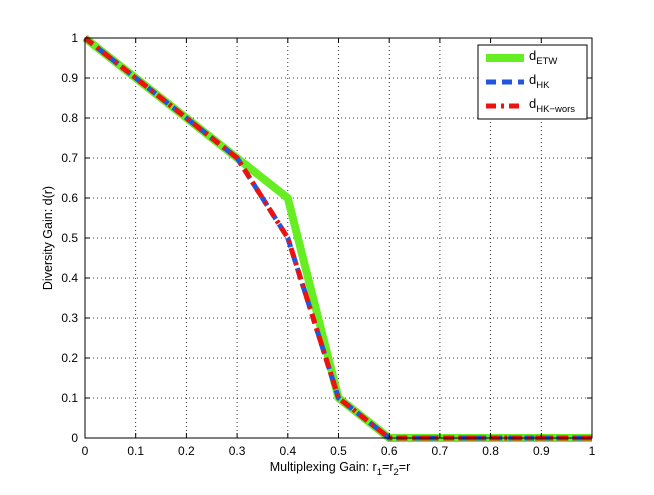 Image resolution: width=654 pixels, height=495 pixels. Describe the element at coordinates (543, 57) in the screenshot. I see `legend-label-1: dETW` at that location.